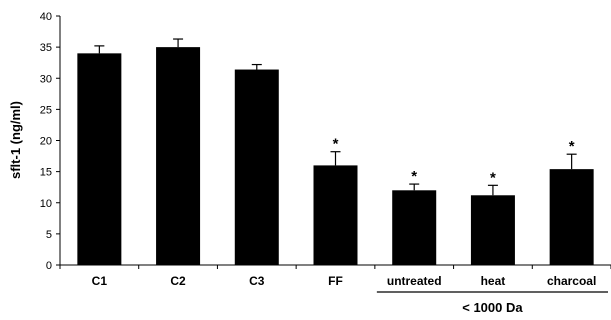  What do you see at coordinates (15, 140) in the screenshot?
I see `y-axis-title: sflt-1 (ng/ml)` at bounding box center [15, 140].